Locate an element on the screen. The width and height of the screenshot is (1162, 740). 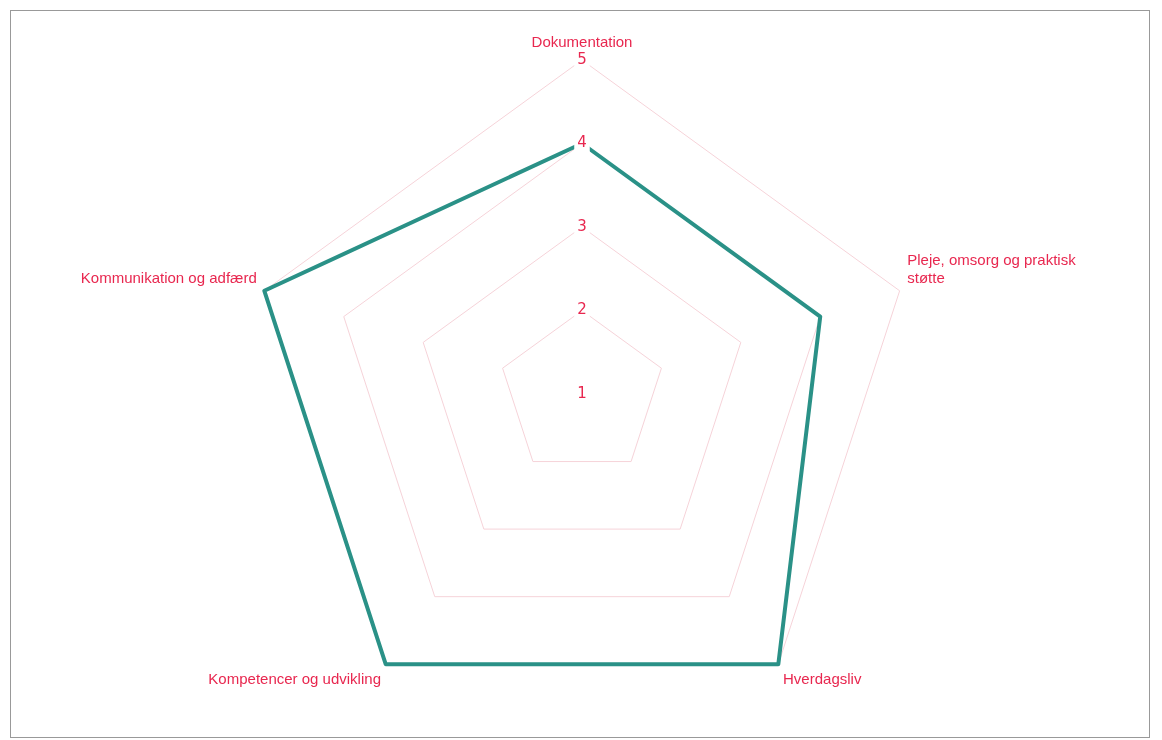
spoke-label: Hverdagsliv is located at coordinates (822, 678).